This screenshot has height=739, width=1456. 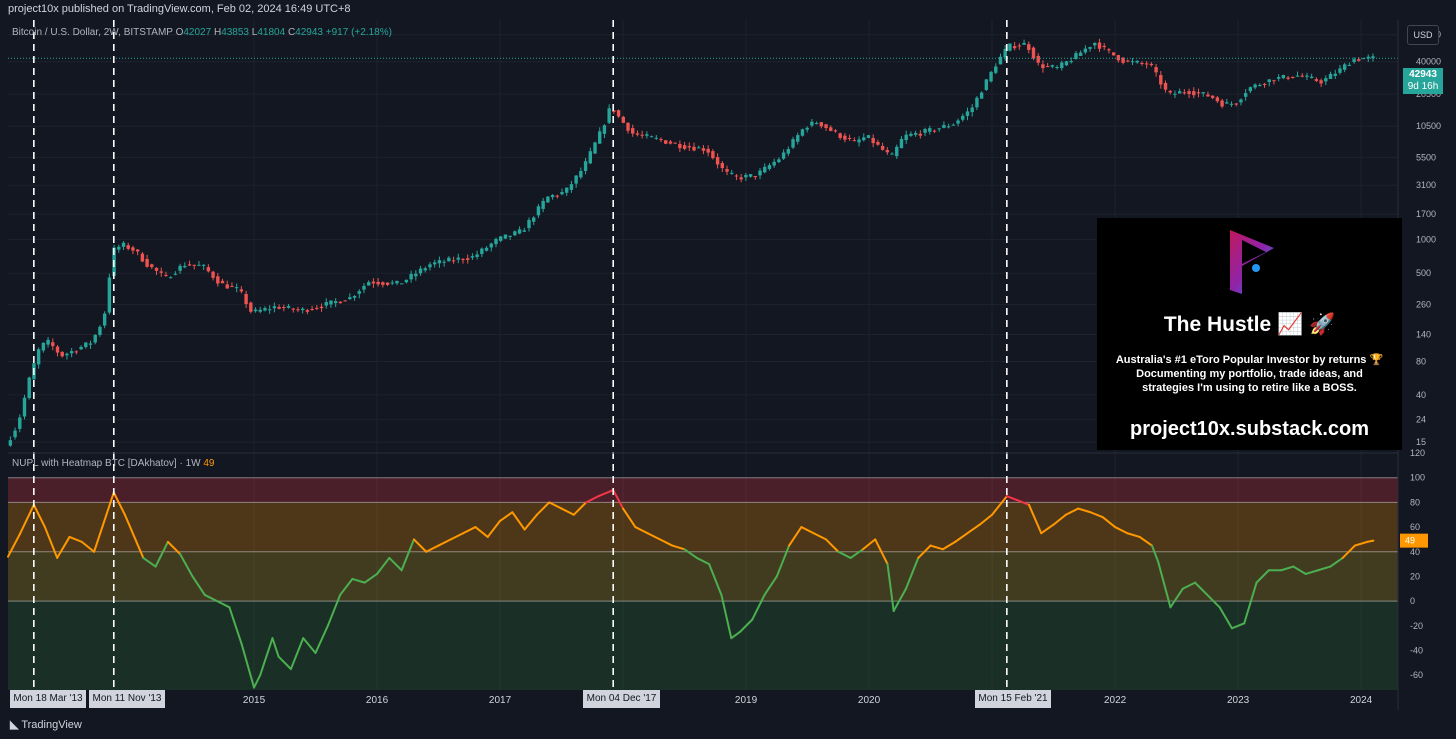 What do you see at coordinates (1414, 540) in the screenshot?
I see `nupl-value-tag` at bounding box center [1414, 540].